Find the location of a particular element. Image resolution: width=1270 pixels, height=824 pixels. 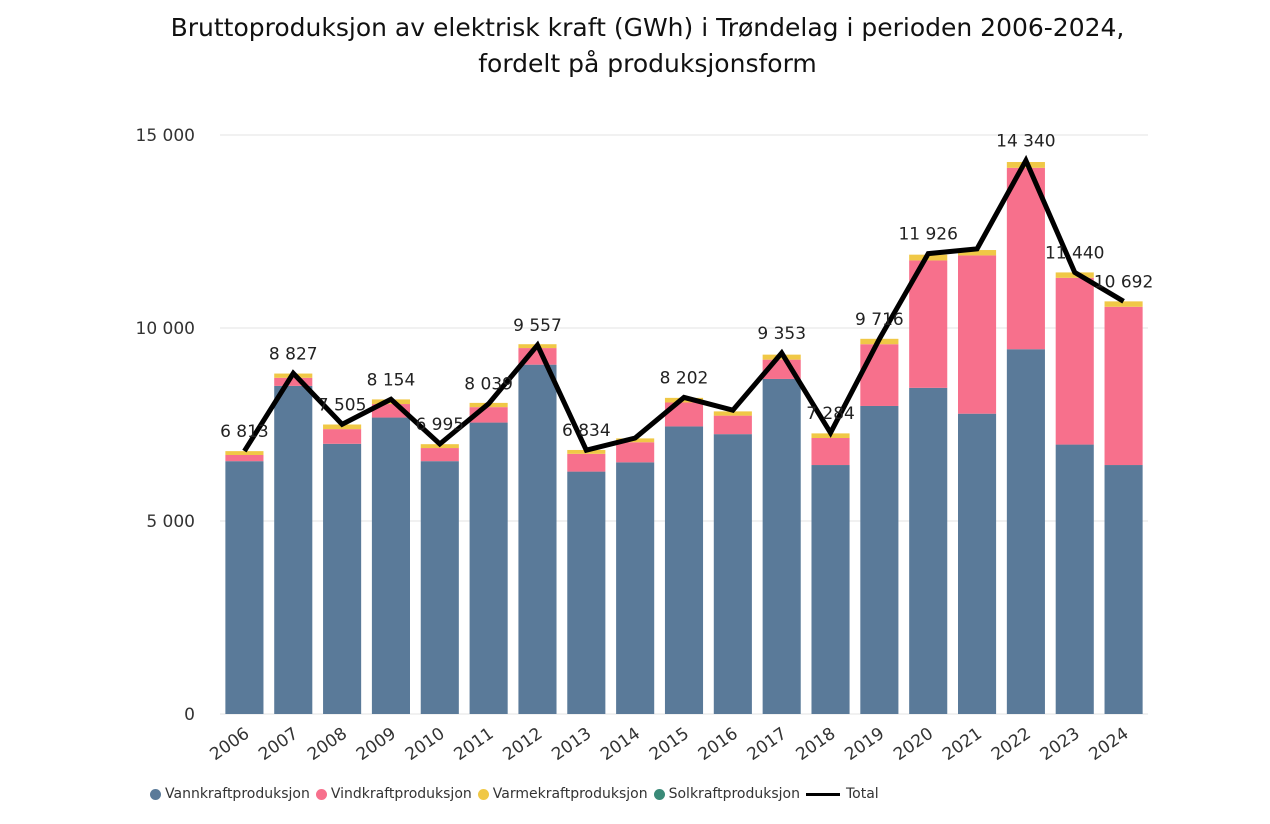

data-label: 9 716 is located at coordinates (879, 320).